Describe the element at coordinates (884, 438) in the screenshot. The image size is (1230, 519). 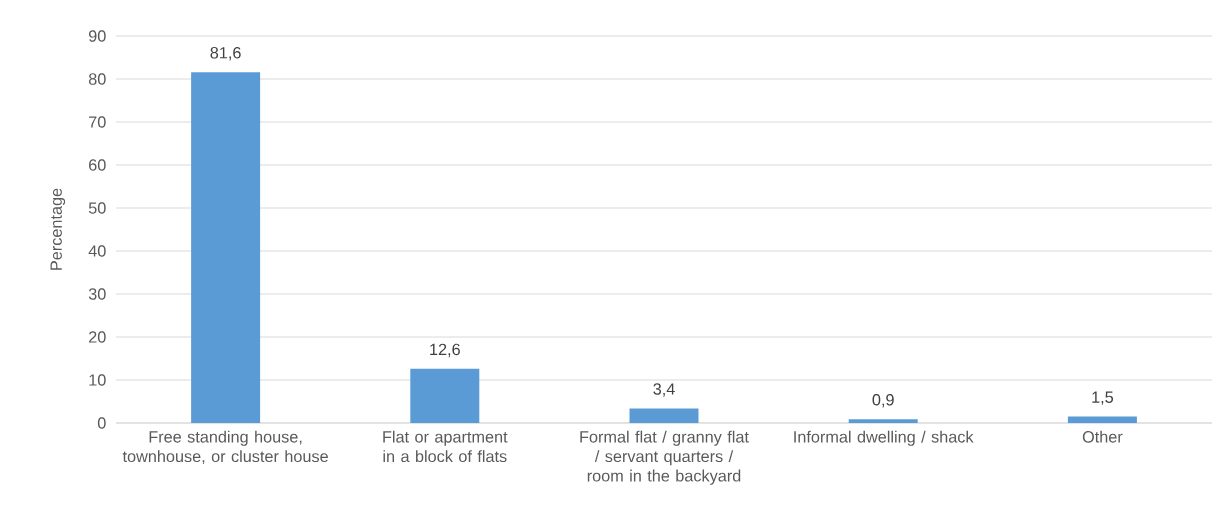
I see `x-tick-label: Informal dwelling / shack` at that location.